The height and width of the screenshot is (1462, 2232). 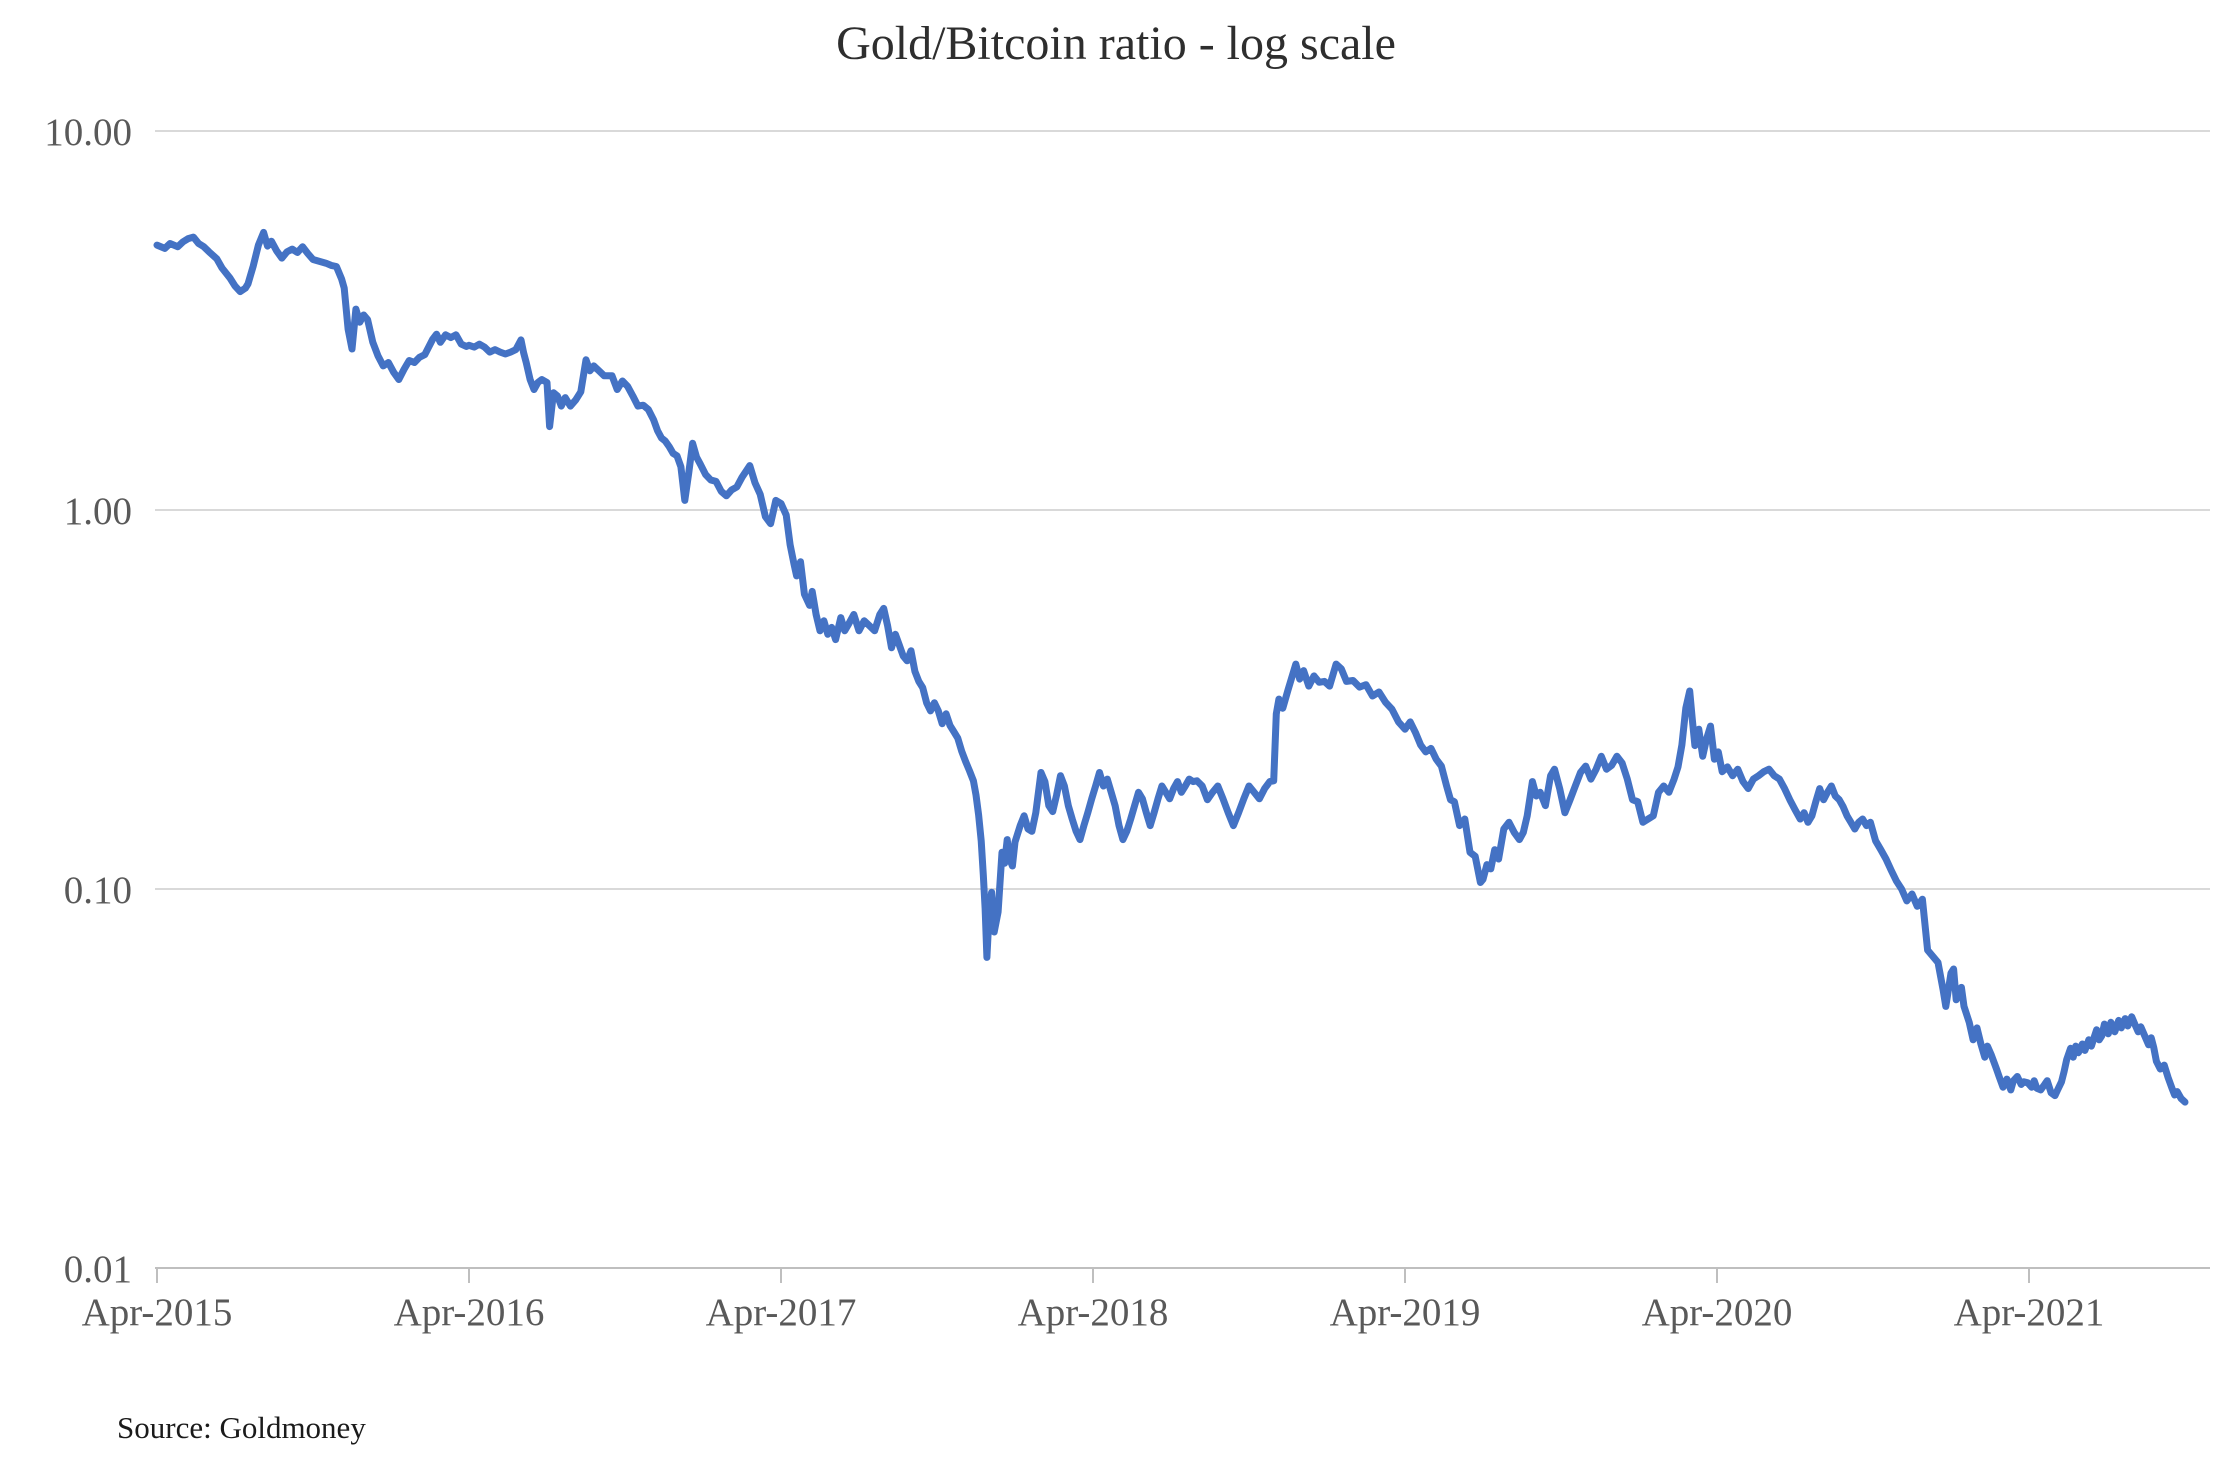 I want to click on x-tick-label: Apr-2017, so click(x=781, y=1312).